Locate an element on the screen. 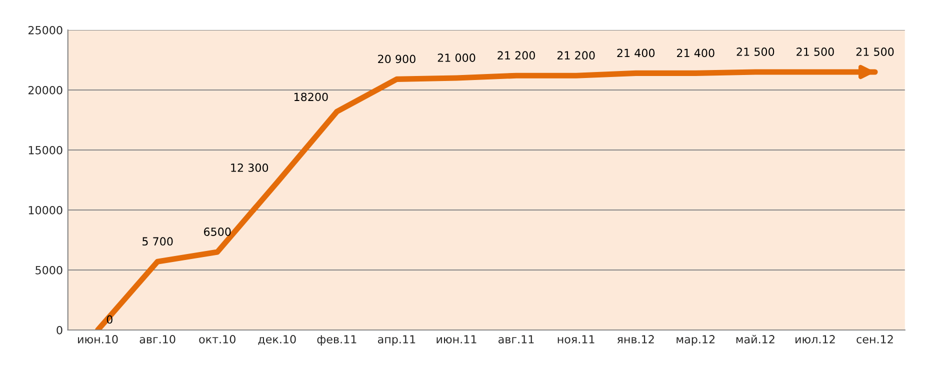  x-tick-label: фев.11 is located at coordinates (336, 340).